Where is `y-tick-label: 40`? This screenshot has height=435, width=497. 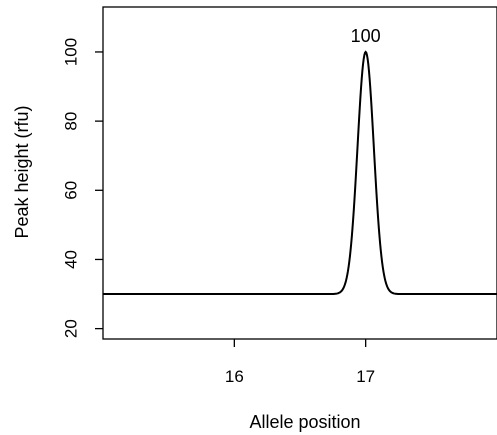
y-tick-label: 40 is located at coordinates (70, 259).